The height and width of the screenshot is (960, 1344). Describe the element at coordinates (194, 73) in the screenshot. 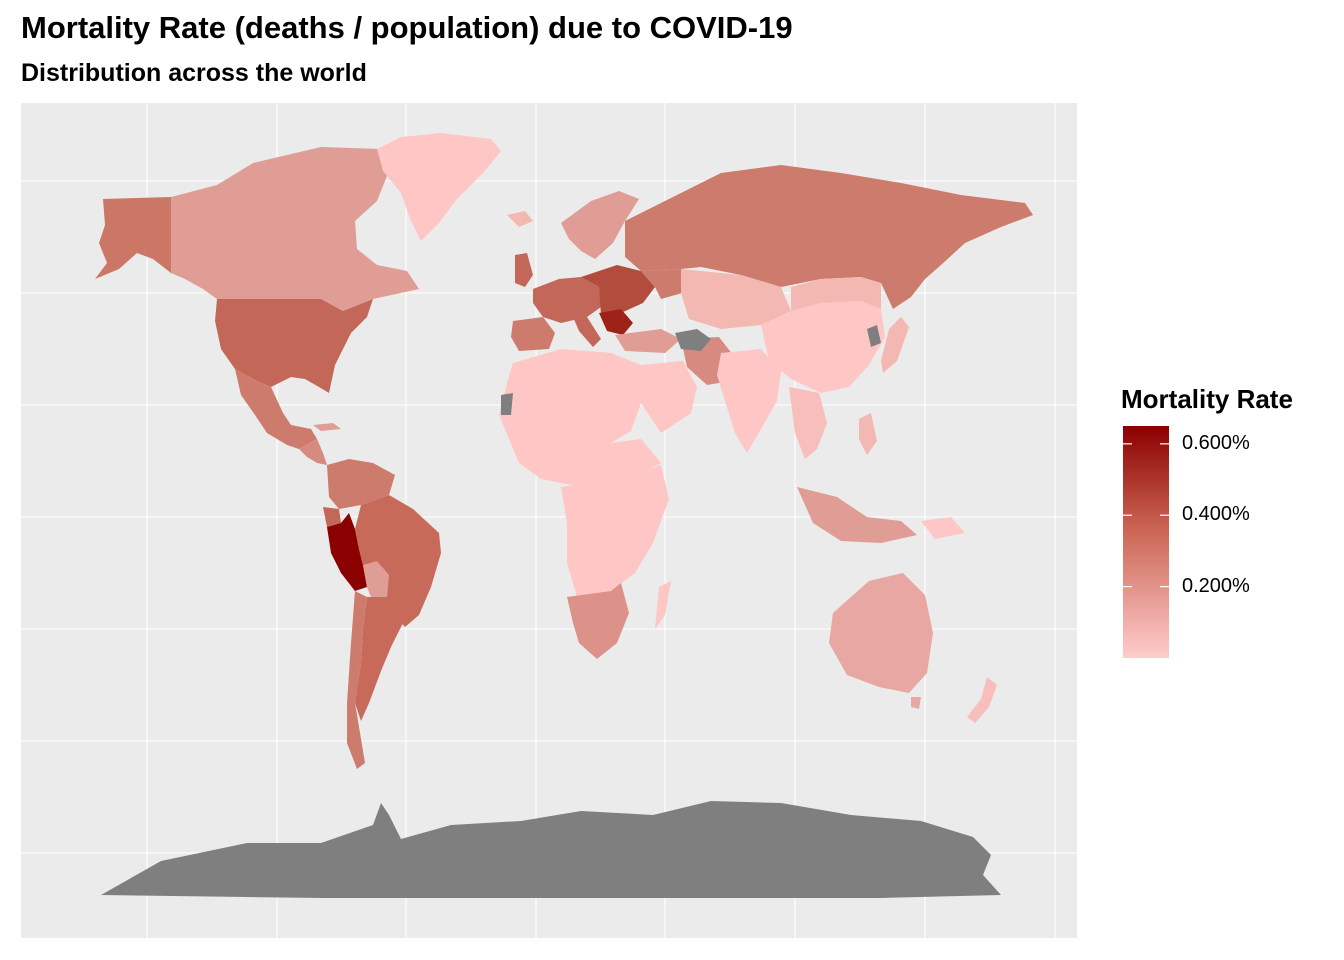

I see `chart-subtitle: Distribution across the world` at that location.